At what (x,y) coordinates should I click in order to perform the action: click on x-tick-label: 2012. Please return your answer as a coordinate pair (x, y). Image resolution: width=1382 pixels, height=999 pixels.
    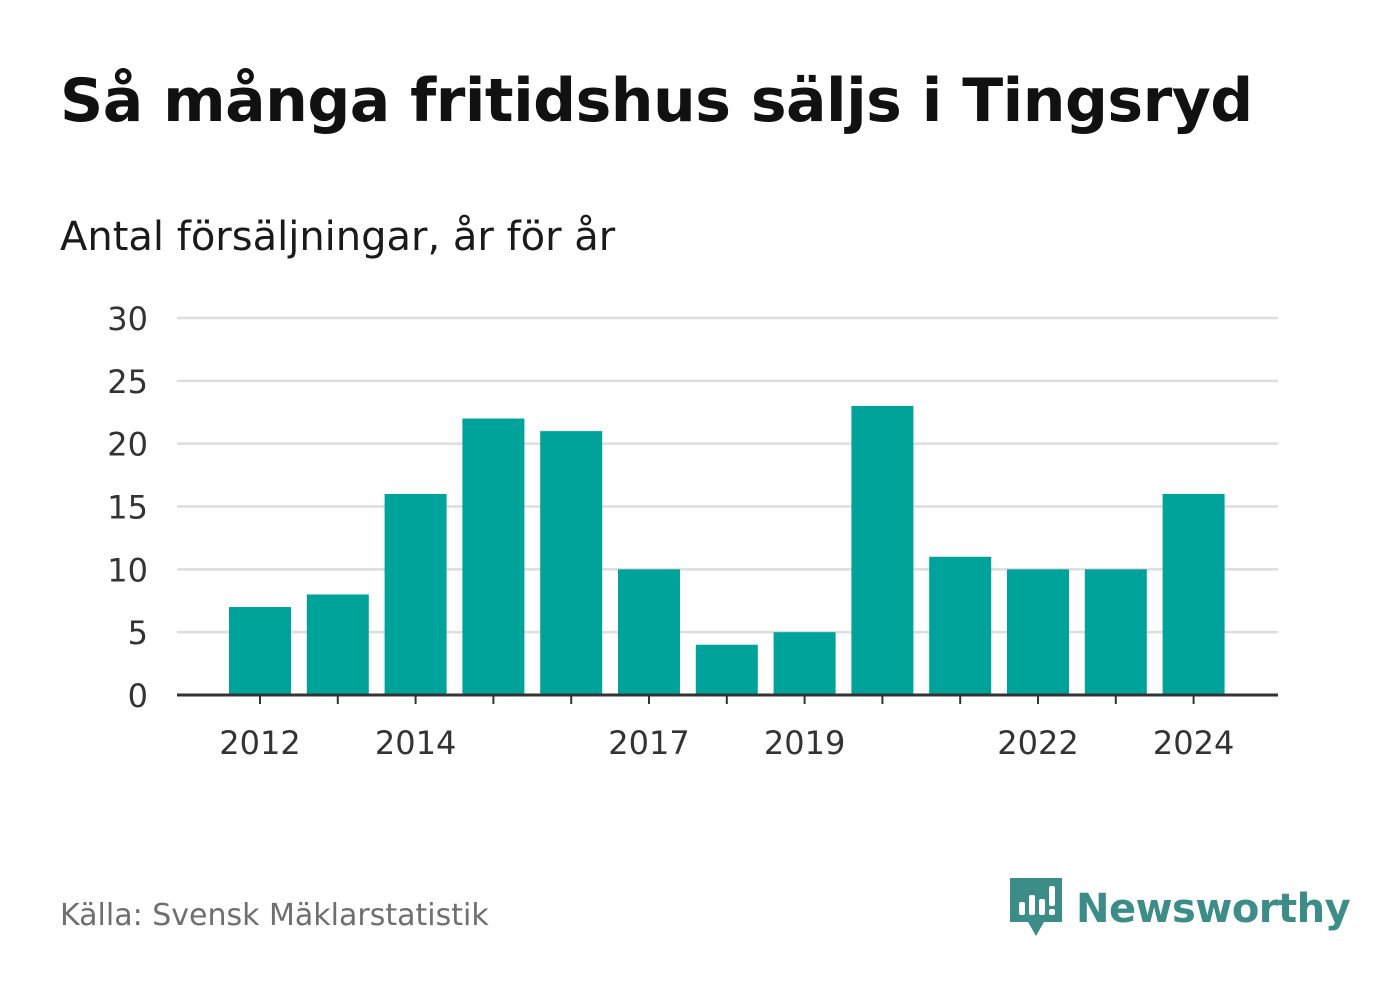
    Looking at the image, I should click on (259, 743).